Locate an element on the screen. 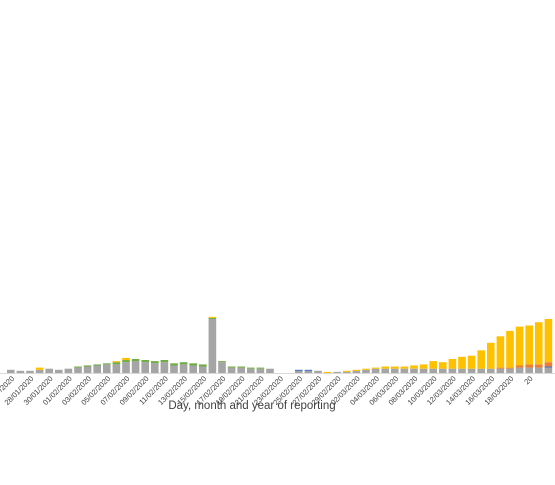 The image size is (555, 485). bar-05/03/2020-s4 is located at coordinates (404, 367).